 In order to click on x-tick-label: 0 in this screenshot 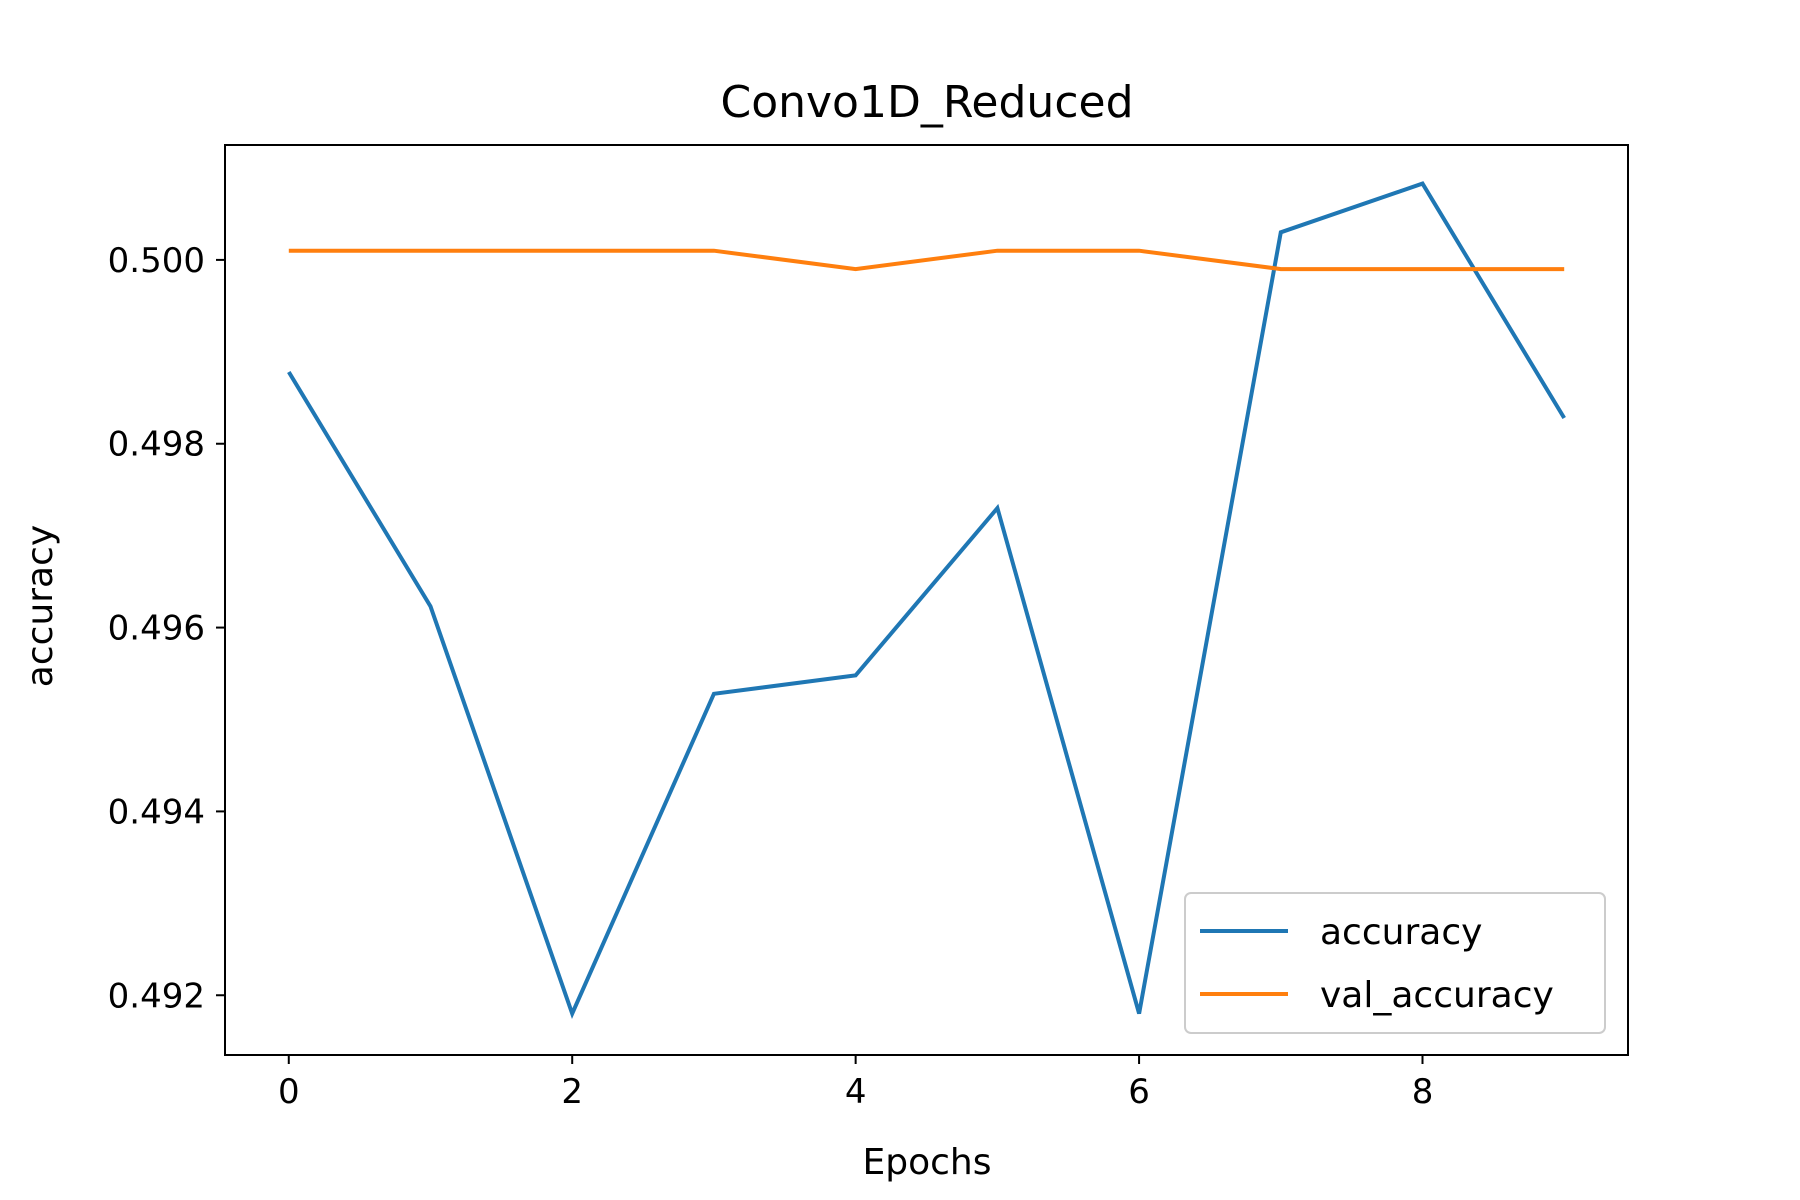, I will do `click(289, 1092)`.